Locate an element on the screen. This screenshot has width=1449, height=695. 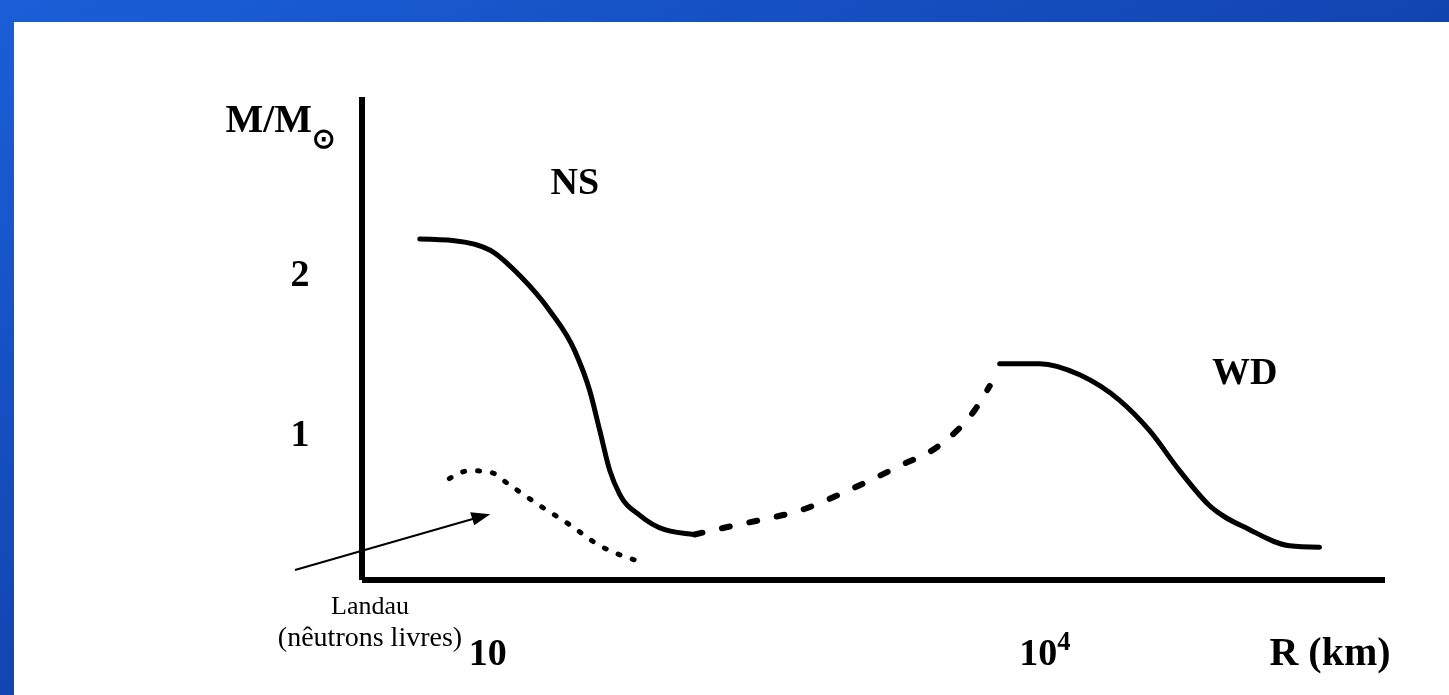
series-label: WD is located at coordinates (1244, 370).